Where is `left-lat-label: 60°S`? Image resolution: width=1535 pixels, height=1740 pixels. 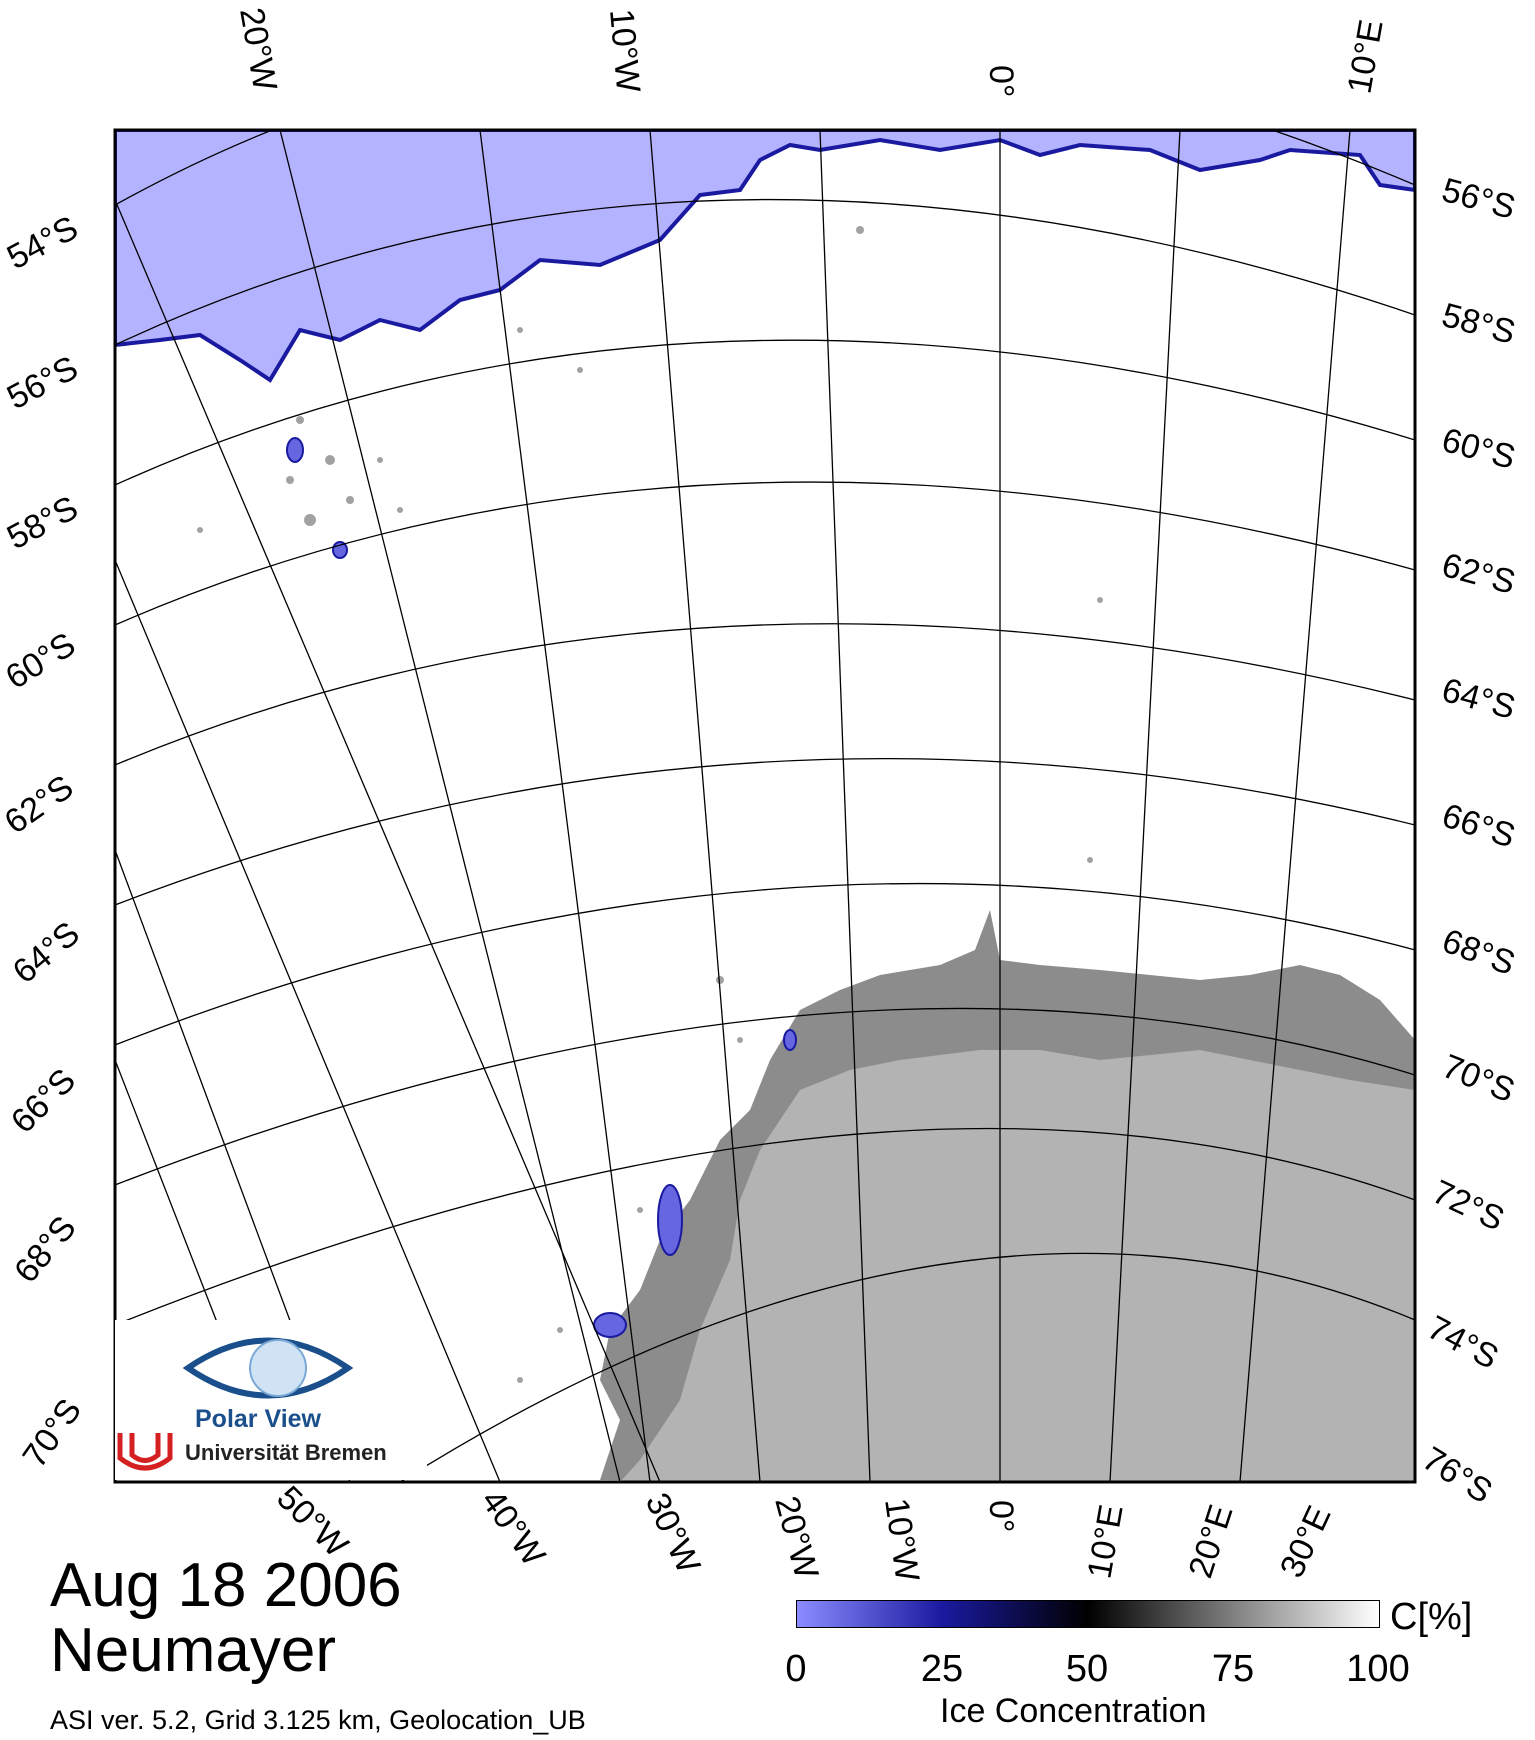 left-lat-label: 60°S is located at coordinates (41, 660).